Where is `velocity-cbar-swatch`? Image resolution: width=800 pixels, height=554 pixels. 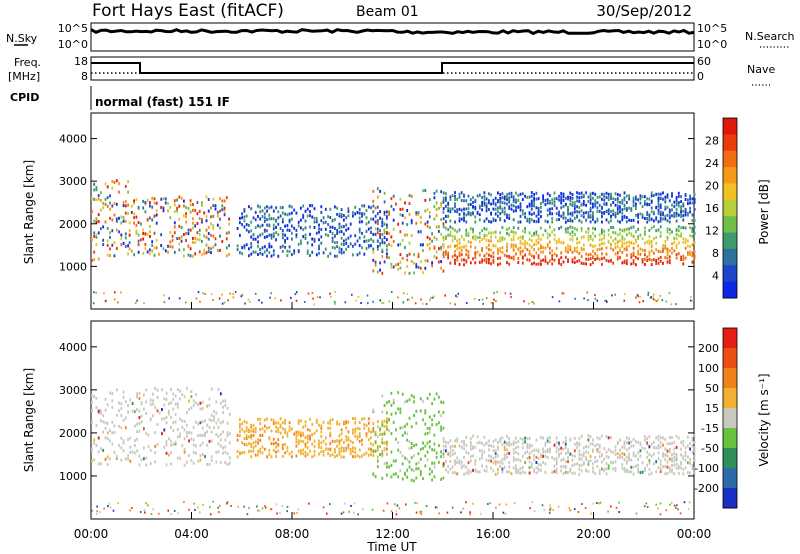 velocity-cbar-swatch is located at coordinates (730, 418).